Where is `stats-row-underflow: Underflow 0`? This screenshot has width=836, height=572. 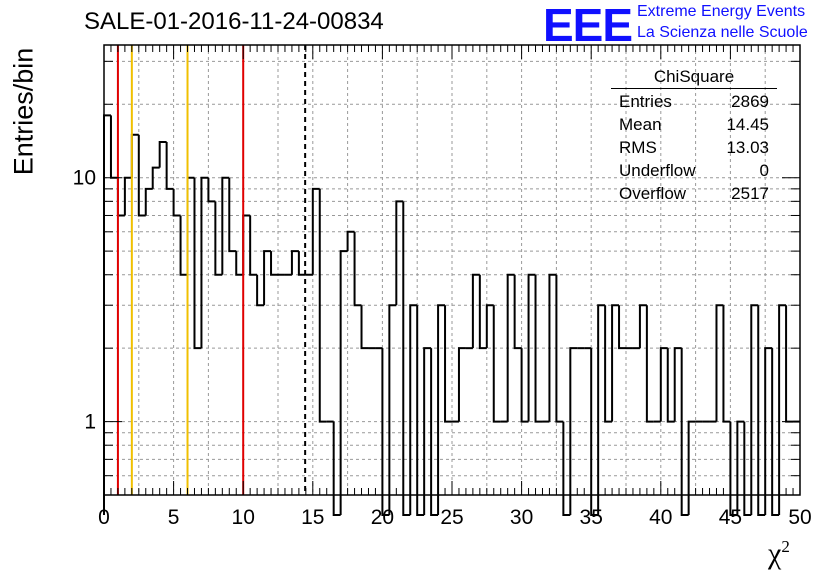
stats-row-underflow: Underflow 0 is located at coordinates (694, 170).